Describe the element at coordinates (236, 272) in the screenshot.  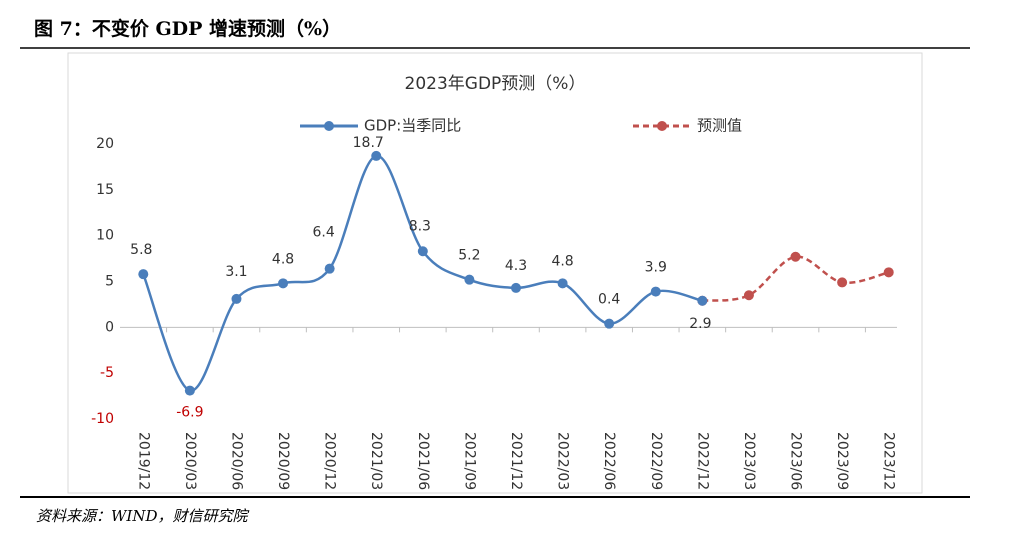
I see `data-label: 3.1` at that location.